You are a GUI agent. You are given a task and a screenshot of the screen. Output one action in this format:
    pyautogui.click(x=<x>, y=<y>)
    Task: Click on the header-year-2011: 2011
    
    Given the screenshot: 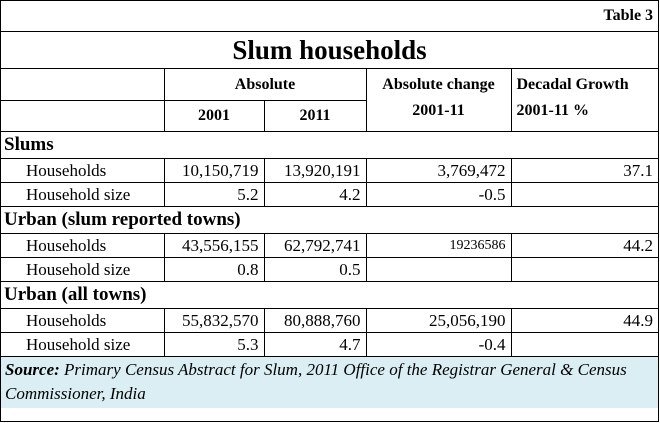 What is the action you would take?
    pyautogui.click(x=315, y=116)
    